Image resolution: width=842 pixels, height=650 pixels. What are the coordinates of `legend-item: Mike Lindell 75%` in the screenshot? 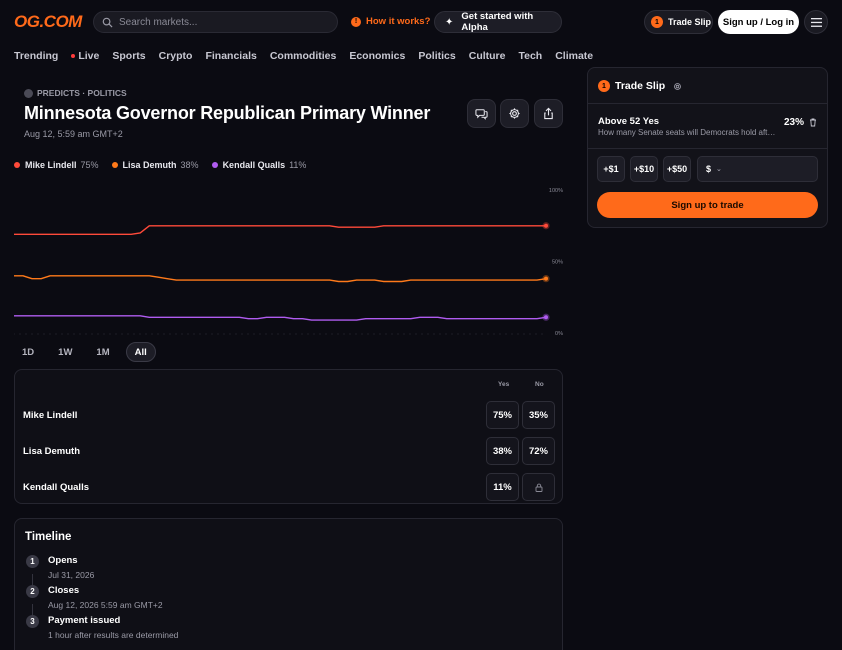 It's located at (56, 165).